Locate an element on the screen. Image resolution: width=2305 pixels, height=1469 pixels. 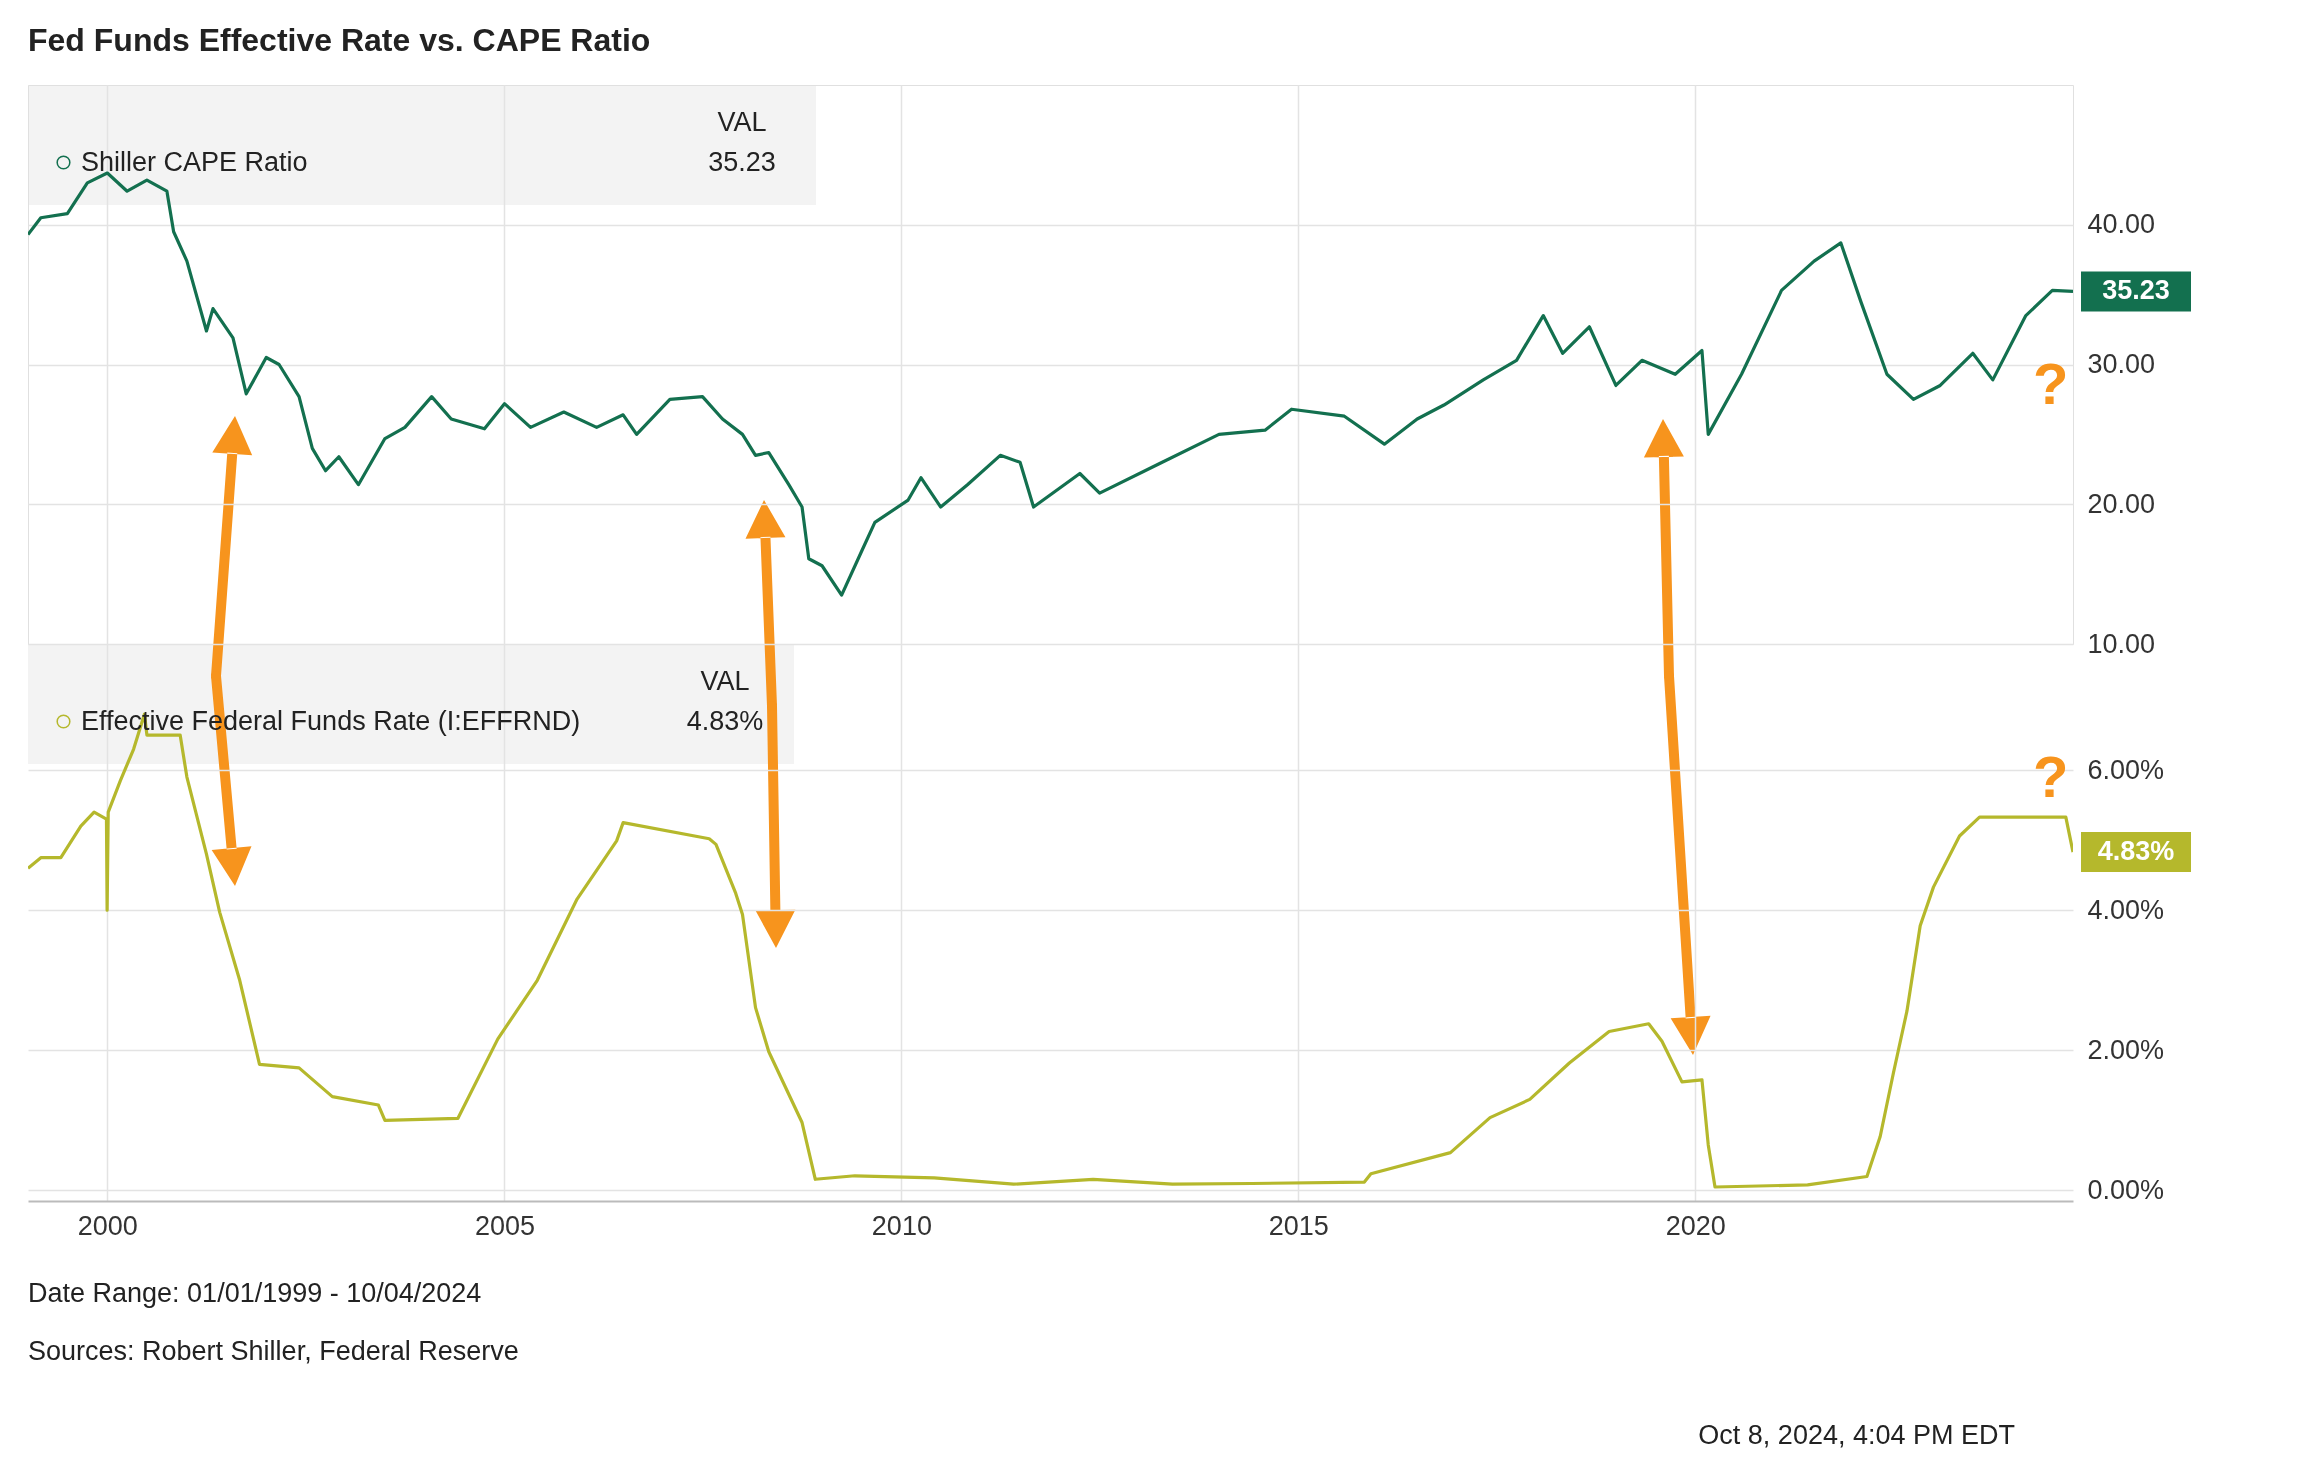
x-tick-label: 2020 is located at coordinates (1695, 1225).